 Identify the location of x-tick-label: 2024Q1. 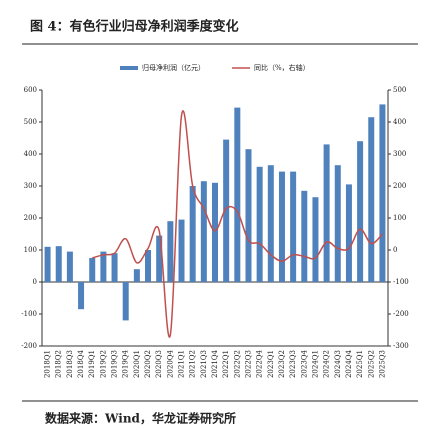
(315, 364).